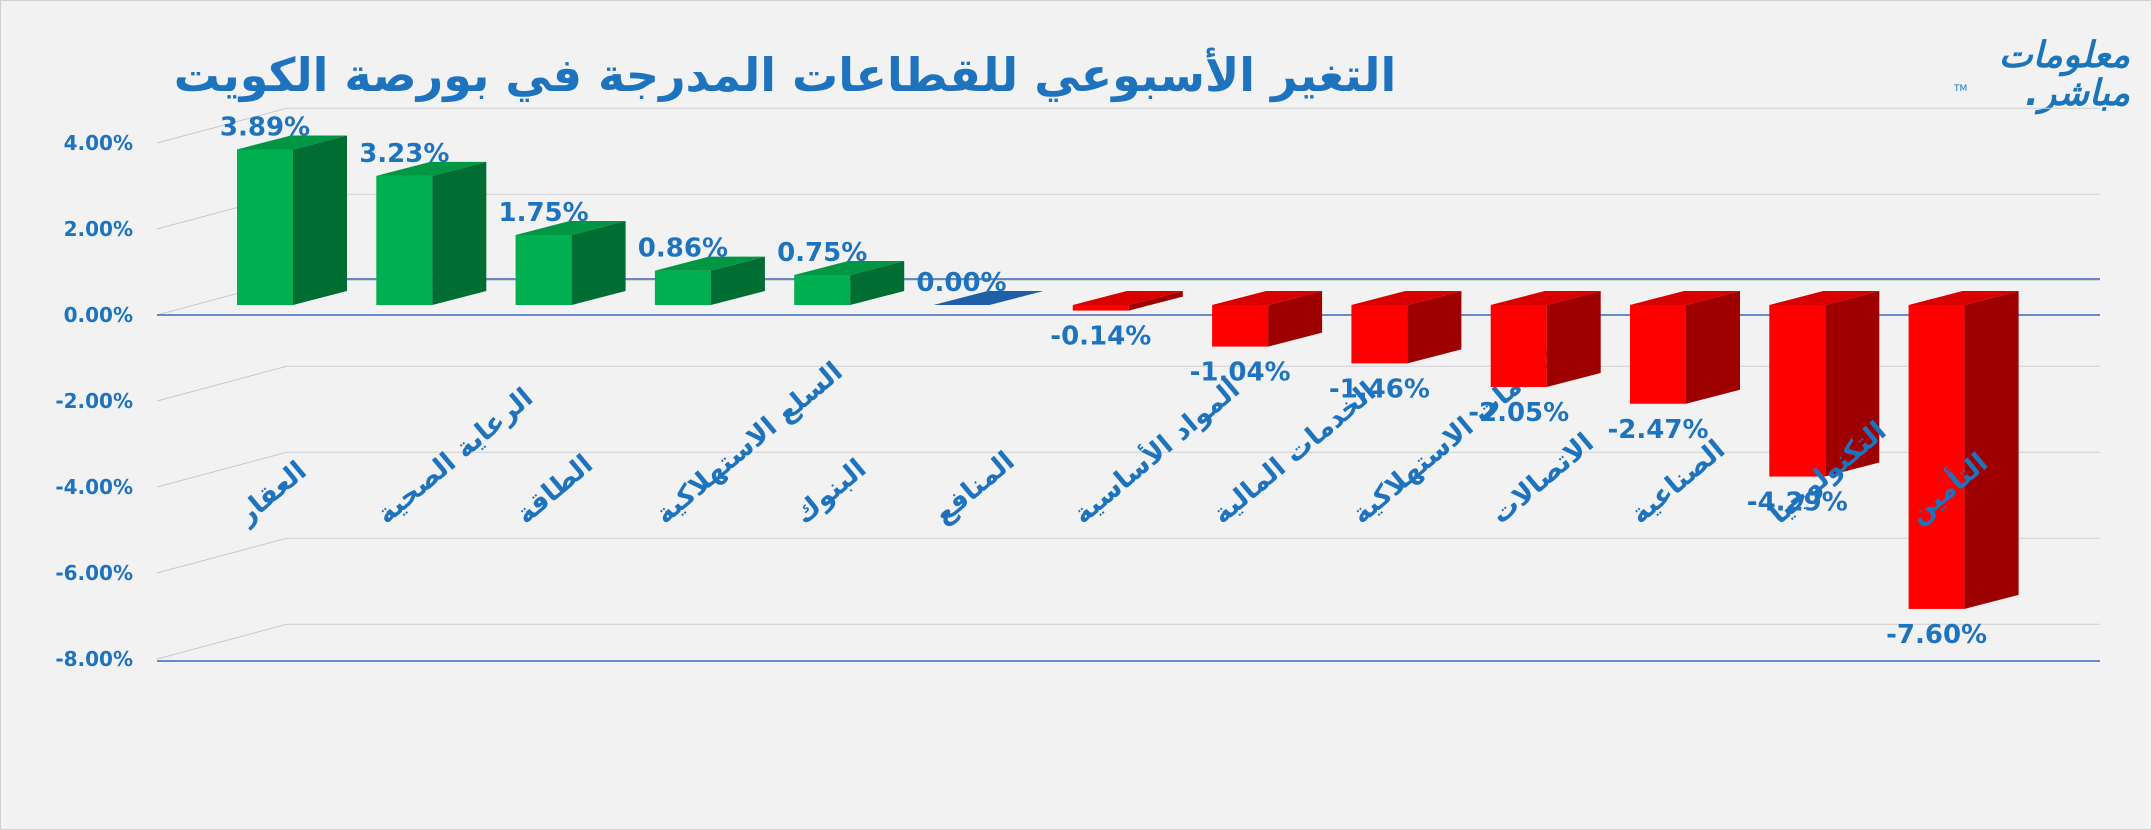  Describe the element at coordinates (404, 154) in the screenshot. I see `data-label: 3.23%` at that location.